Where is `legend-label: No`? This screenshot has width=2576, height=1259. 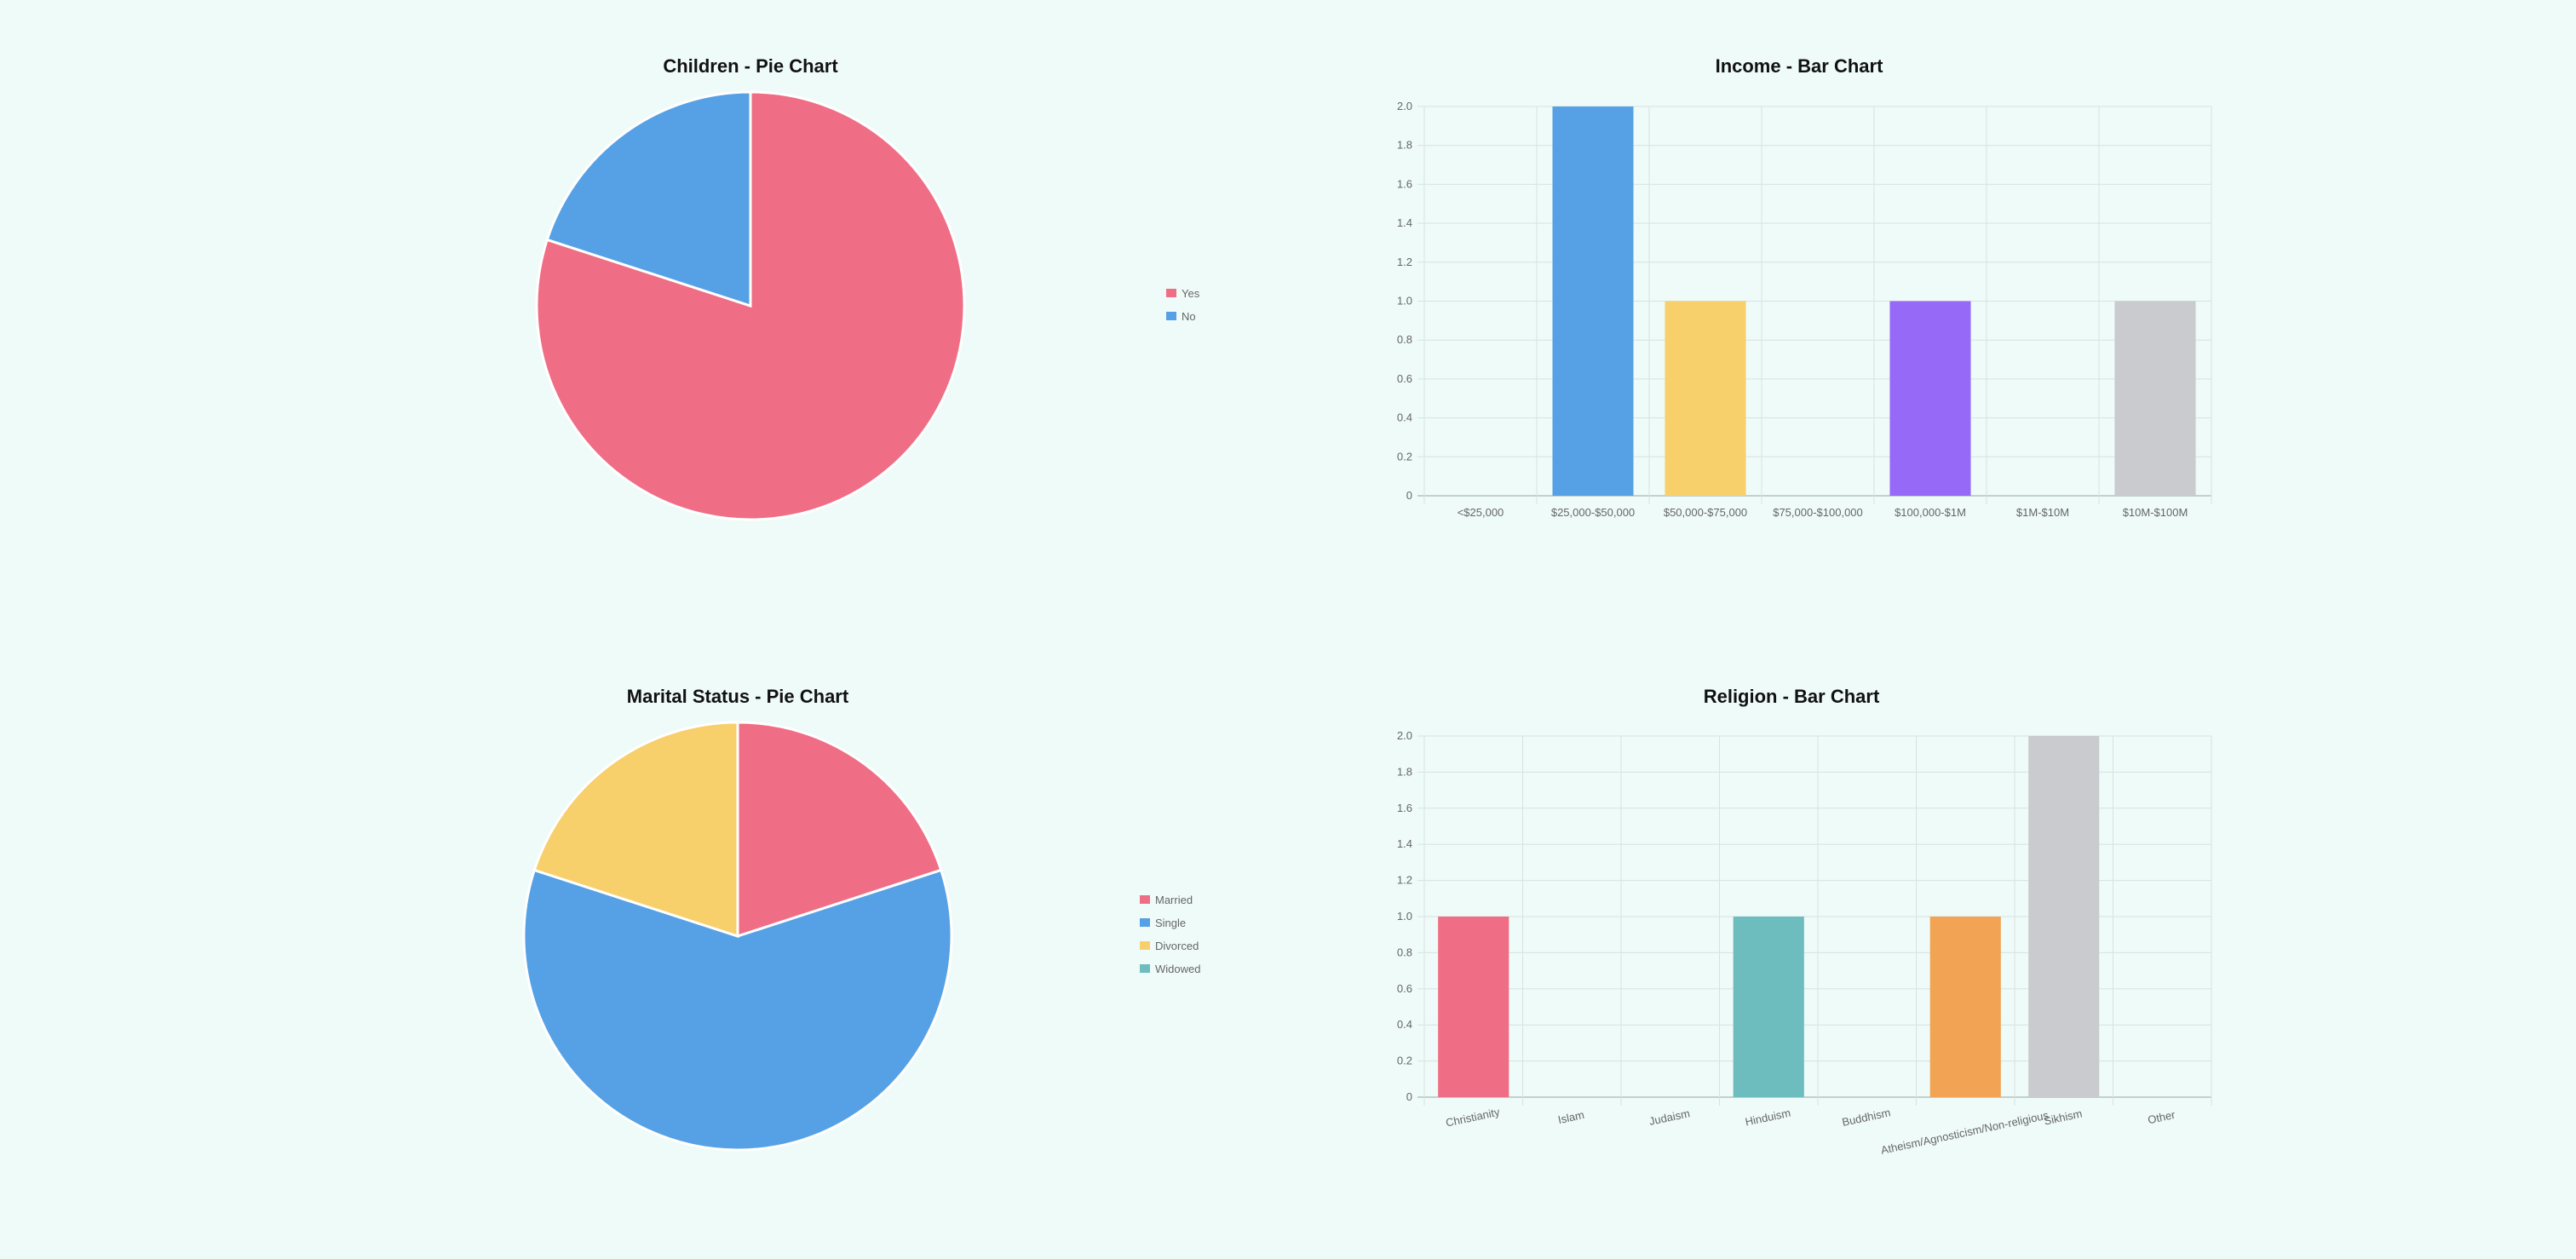
legend-label: No is located at coordinates (1189, 316).